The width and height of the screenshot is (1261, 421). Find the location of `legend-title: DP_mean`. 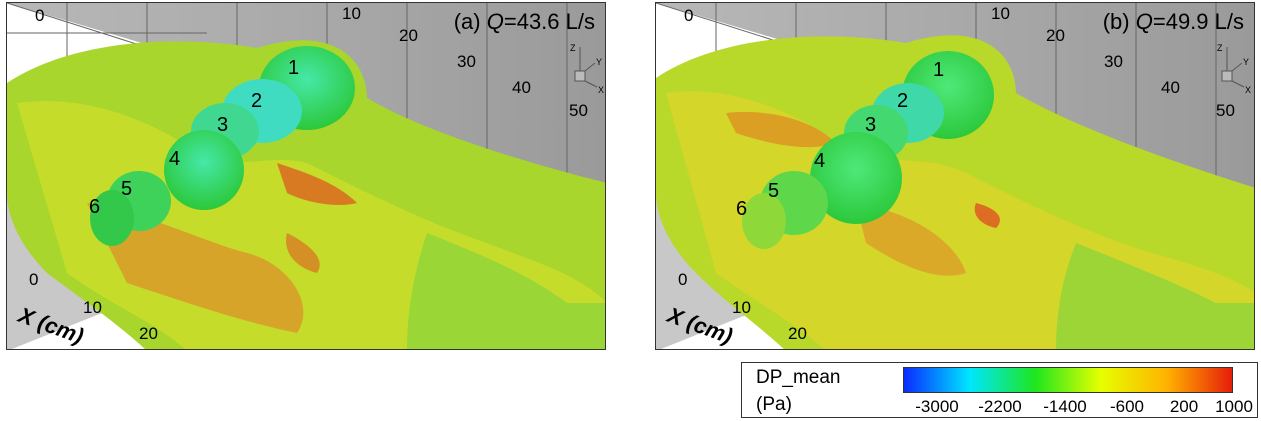

legend-title: DP_mean is located at coordinates (798, 377).